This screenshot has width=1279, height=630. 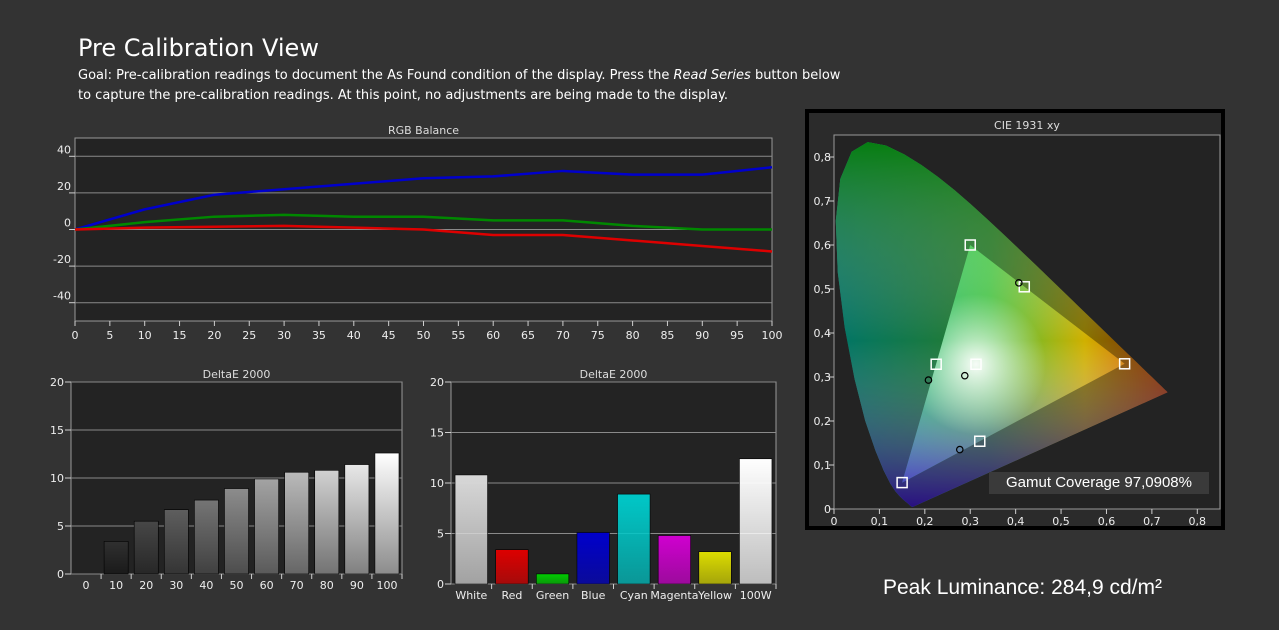 I want to click on chart-title: CIE 1931 xy, so click(x=1027, y=125).